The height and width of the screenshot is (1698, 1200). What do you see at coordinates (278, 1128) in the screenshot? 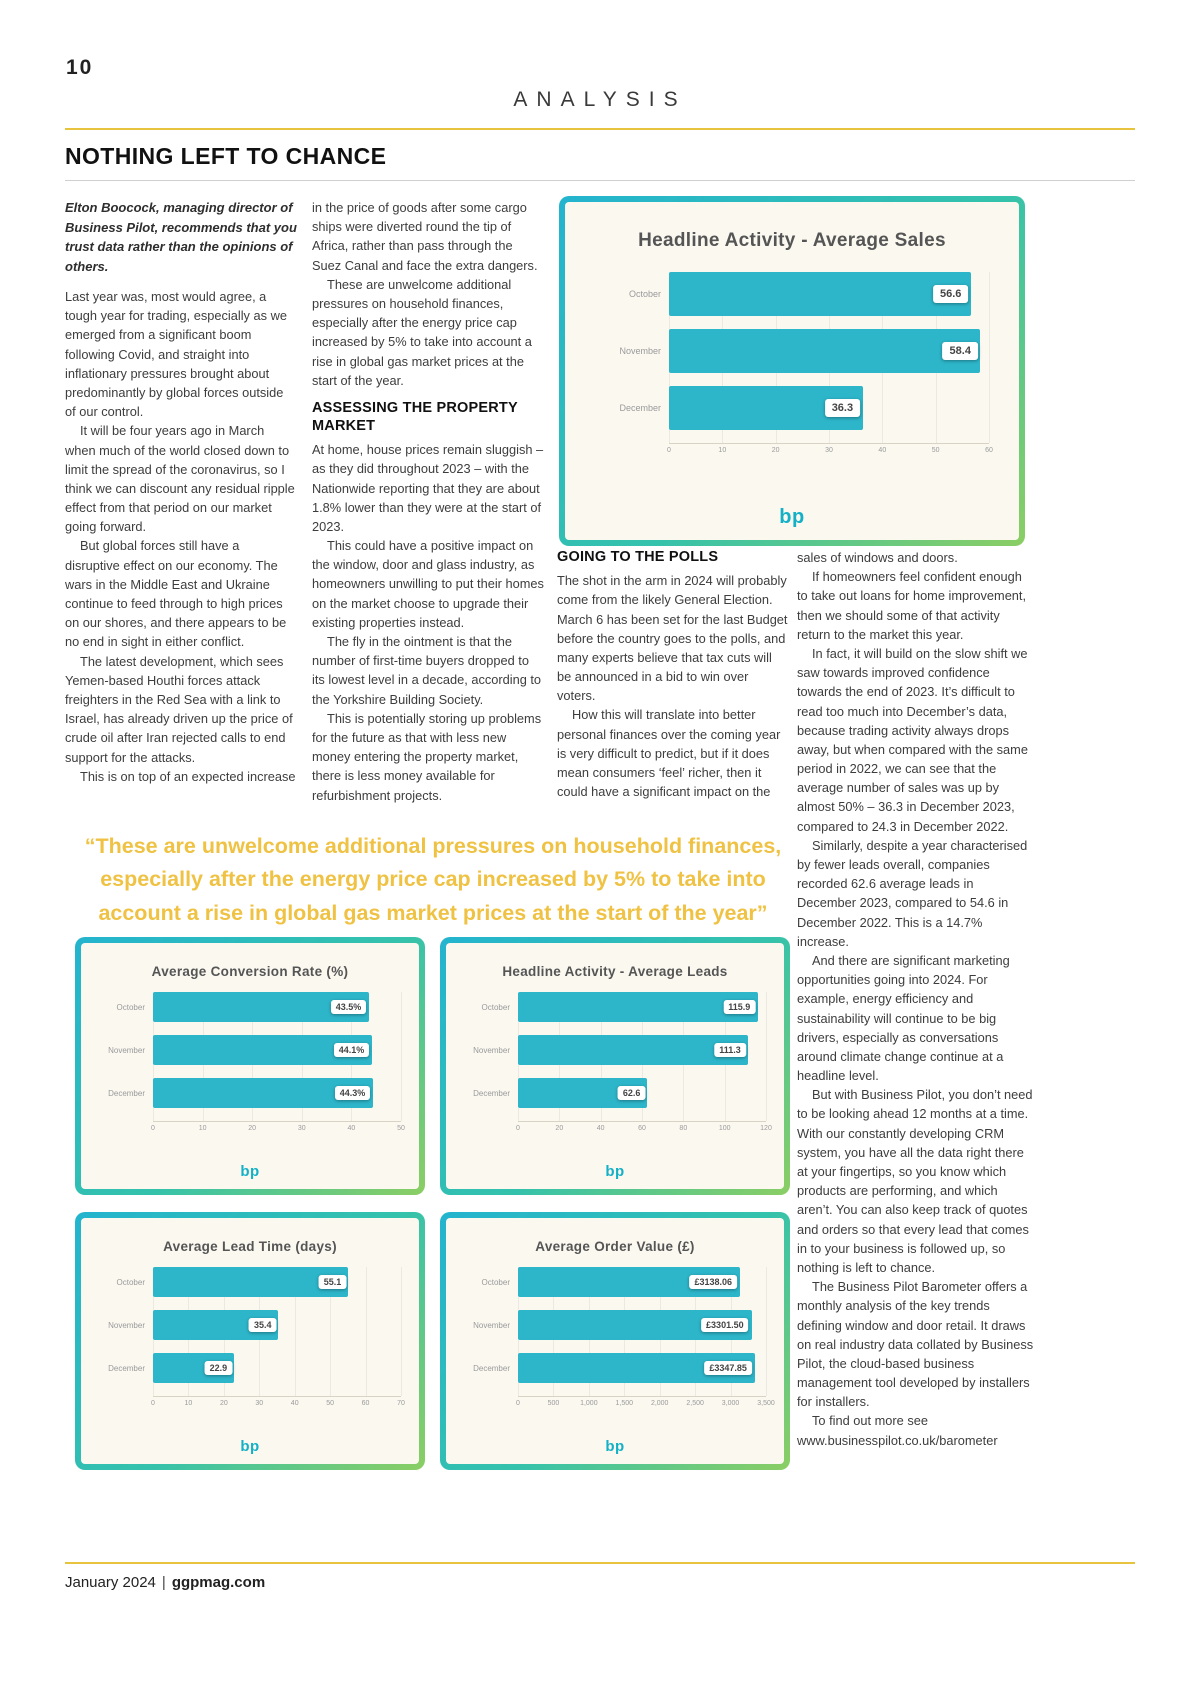
I see `x-axis: 0 10 20 30 40 50` at bounding box center [278, 1128].